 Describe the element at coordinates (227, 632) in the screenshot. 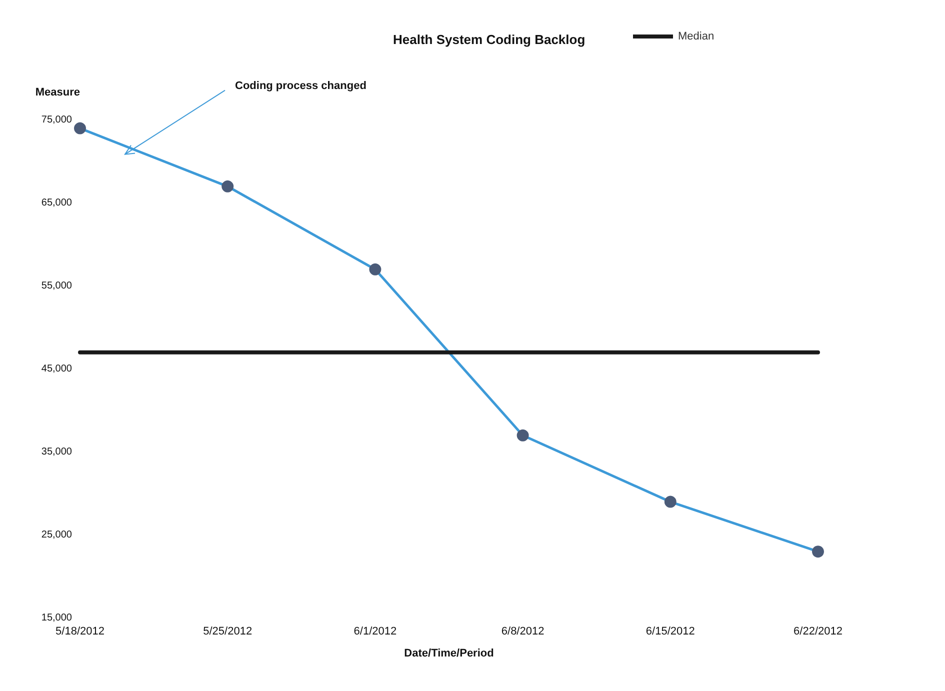

I see `x-tick-label: 5/25/2012` at that location.